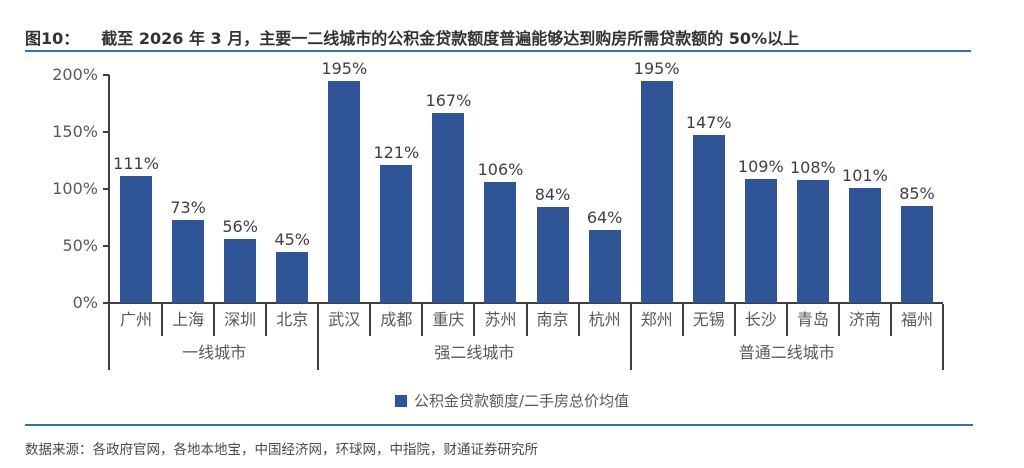 Image resolution: width=1024 pixels, height=468 pixels. What do you see at coordinates (604, 319) in the screenshot?
I see `x-category-label: 杭州` at bounding box center [604, 319].